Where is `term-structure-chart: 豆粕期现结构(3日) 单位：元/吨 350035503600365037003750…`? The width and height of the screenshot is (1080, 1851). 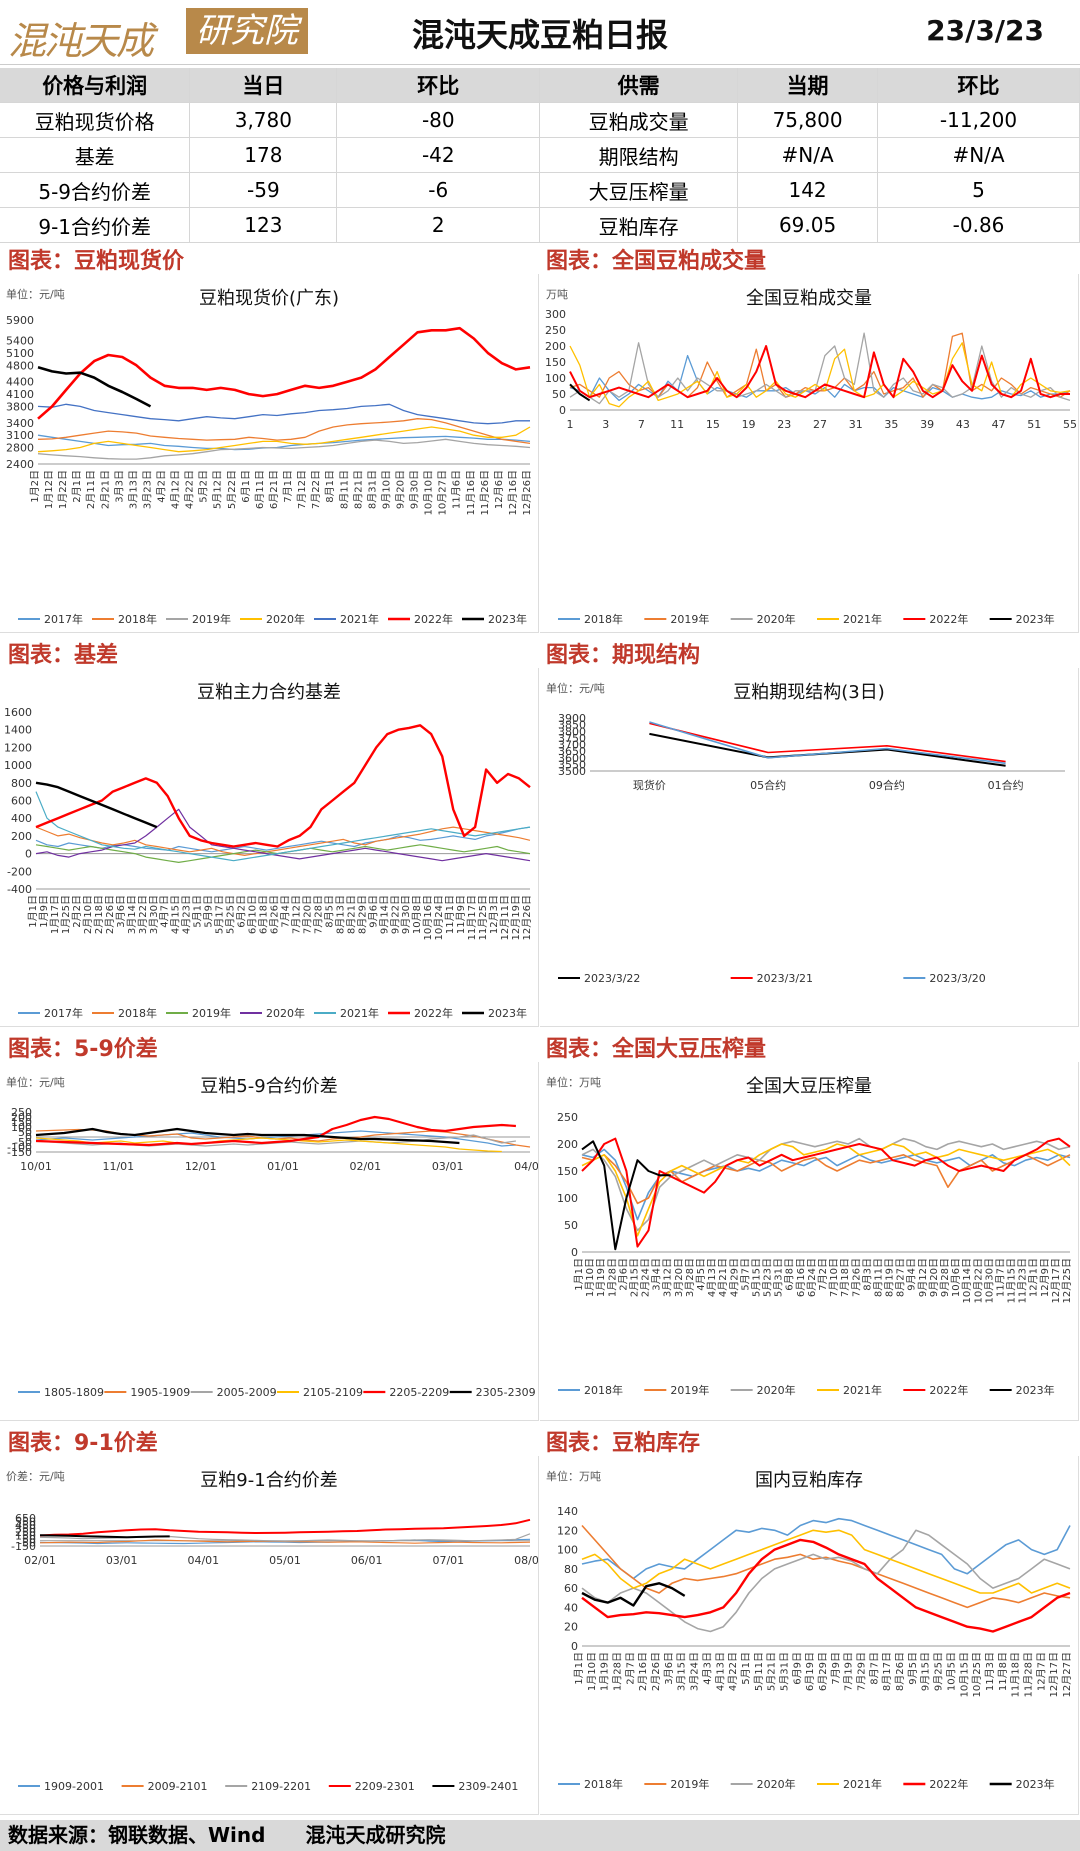
term-structure-chart: 豆粕期现结构(3日) 单位：元/吨 350035503600365037003750… is located at coordinates (809, 847).